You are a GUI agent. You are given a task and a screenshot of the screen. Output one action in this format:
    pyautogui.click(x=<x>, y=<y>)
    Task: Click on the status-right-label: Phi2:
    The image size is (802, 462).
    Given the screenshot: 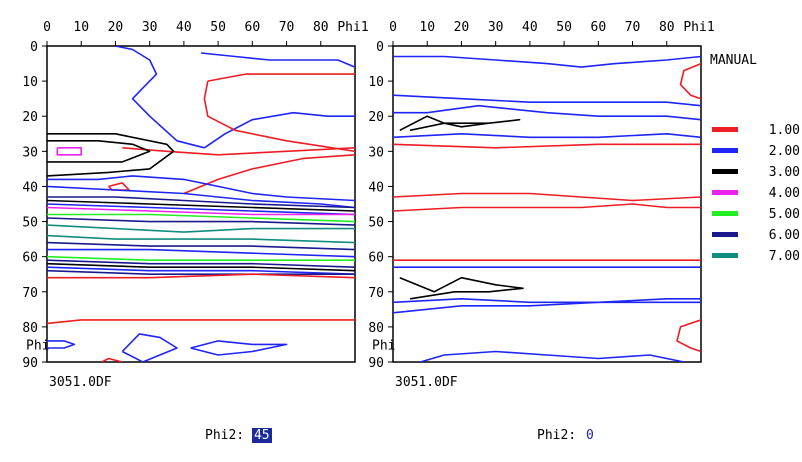 What is the action you would take?
    pyautogui.click(x=557, y=435)
    